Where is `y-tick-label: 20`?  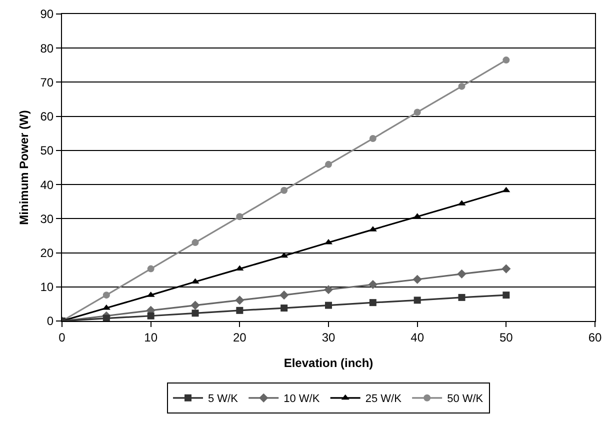
y-tick-label: 20 is located at coordinates (47, 253).